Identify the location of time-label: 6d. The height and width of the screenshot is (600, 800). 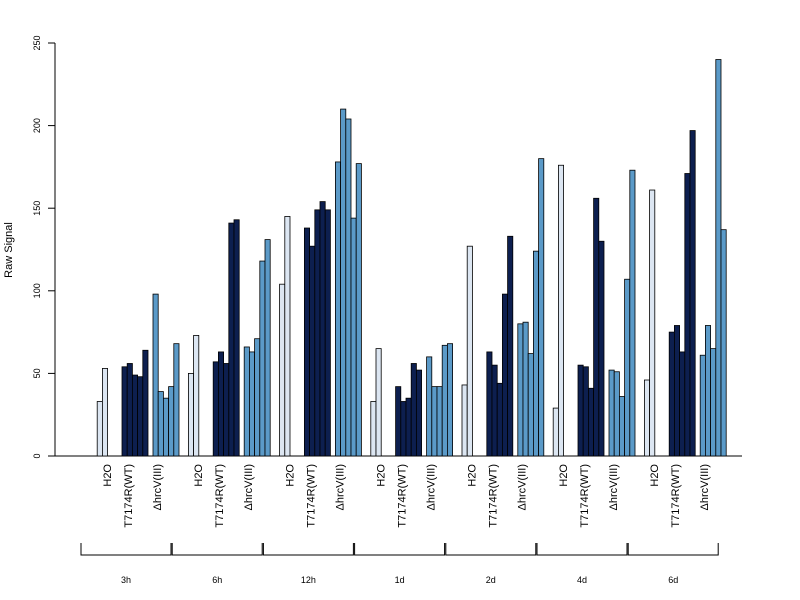
(673, 580).